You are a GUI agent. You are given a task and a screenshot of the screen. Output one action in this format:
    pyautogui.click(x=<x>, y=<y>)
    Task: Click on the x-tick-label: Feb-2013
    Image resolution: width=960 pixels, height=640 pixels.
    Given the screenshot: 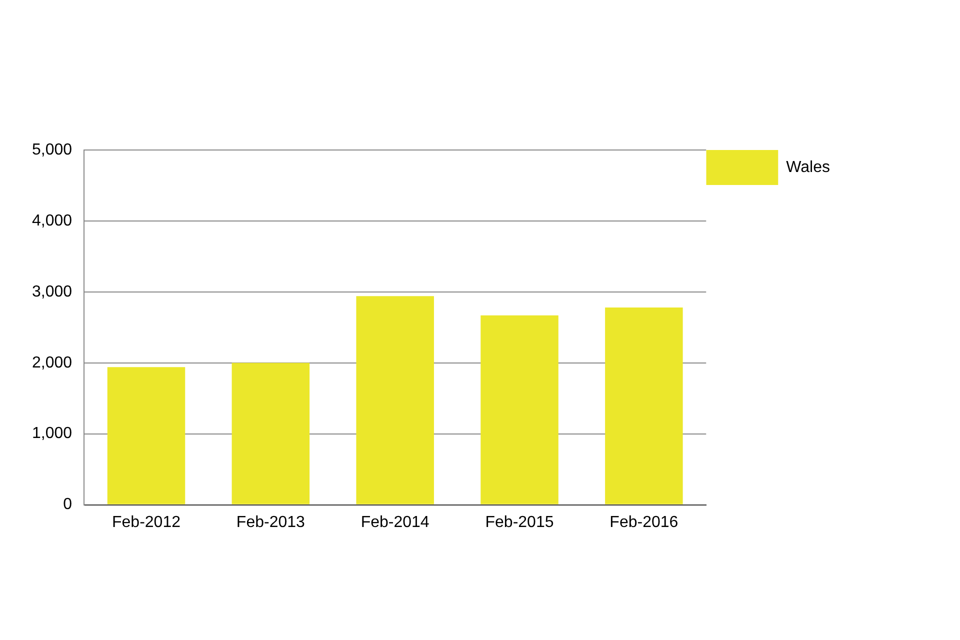 What is the action you would take?
    pyautogui.click(x=271, y=522)
    